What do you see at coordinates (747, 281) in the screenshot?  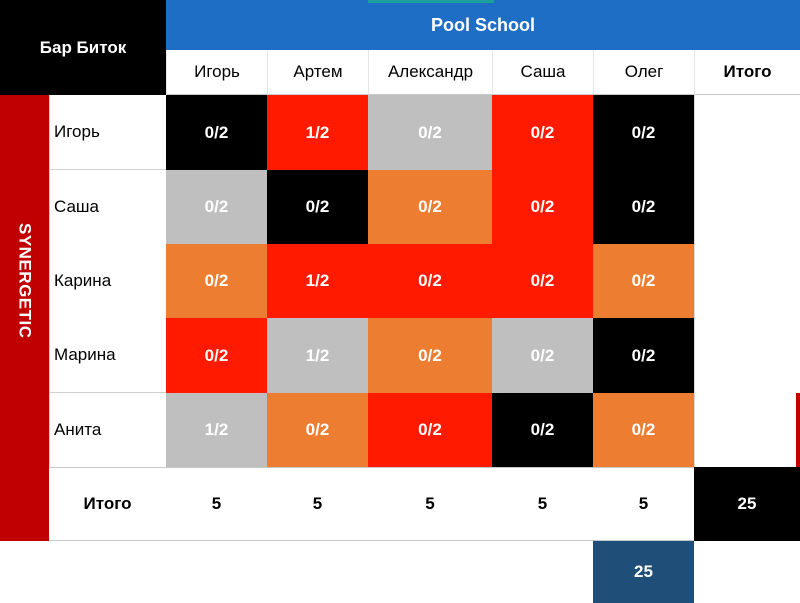 I see `row-totals-column` at bounding box center [747, 281].